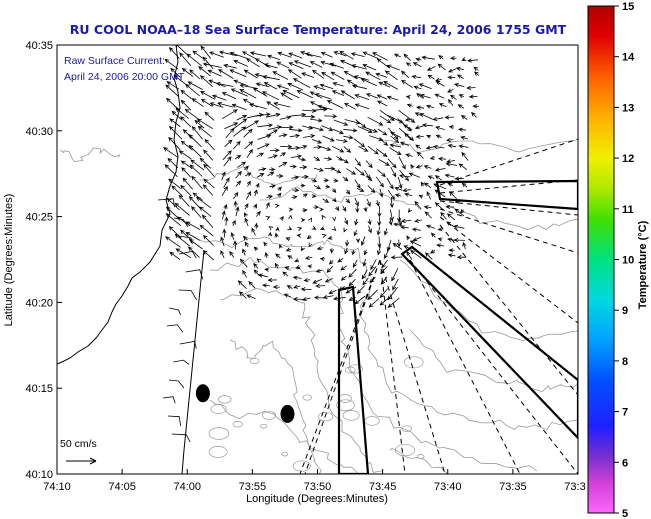  Describe the element at coordinates (643, 264) in the screenshot. I see `colorbar-label: Temperature (°C)` at that location.